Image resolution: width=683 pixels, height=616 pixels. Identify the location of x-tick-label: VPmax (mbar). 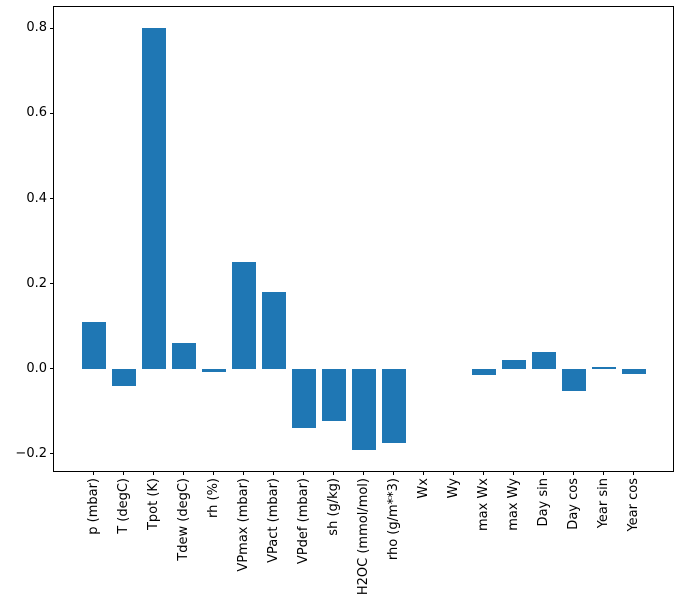
(243, 525).